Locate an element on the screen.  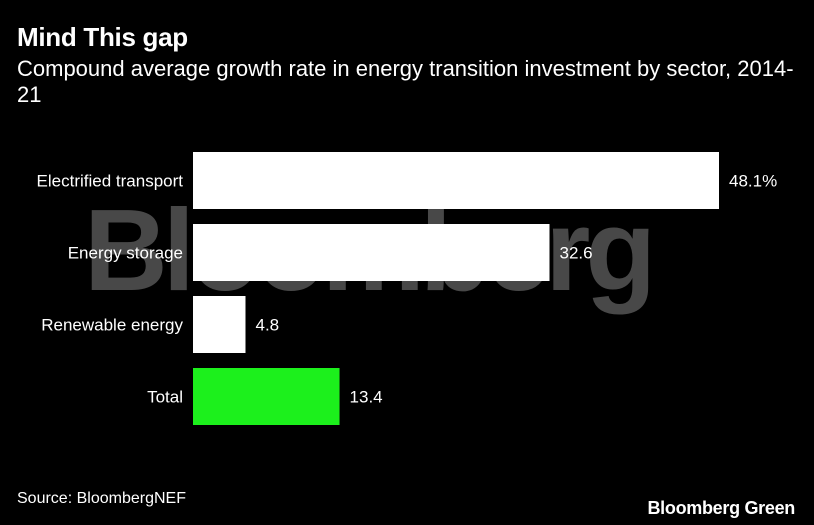
bar-electrified-transport is located at coordinates (456, 180).